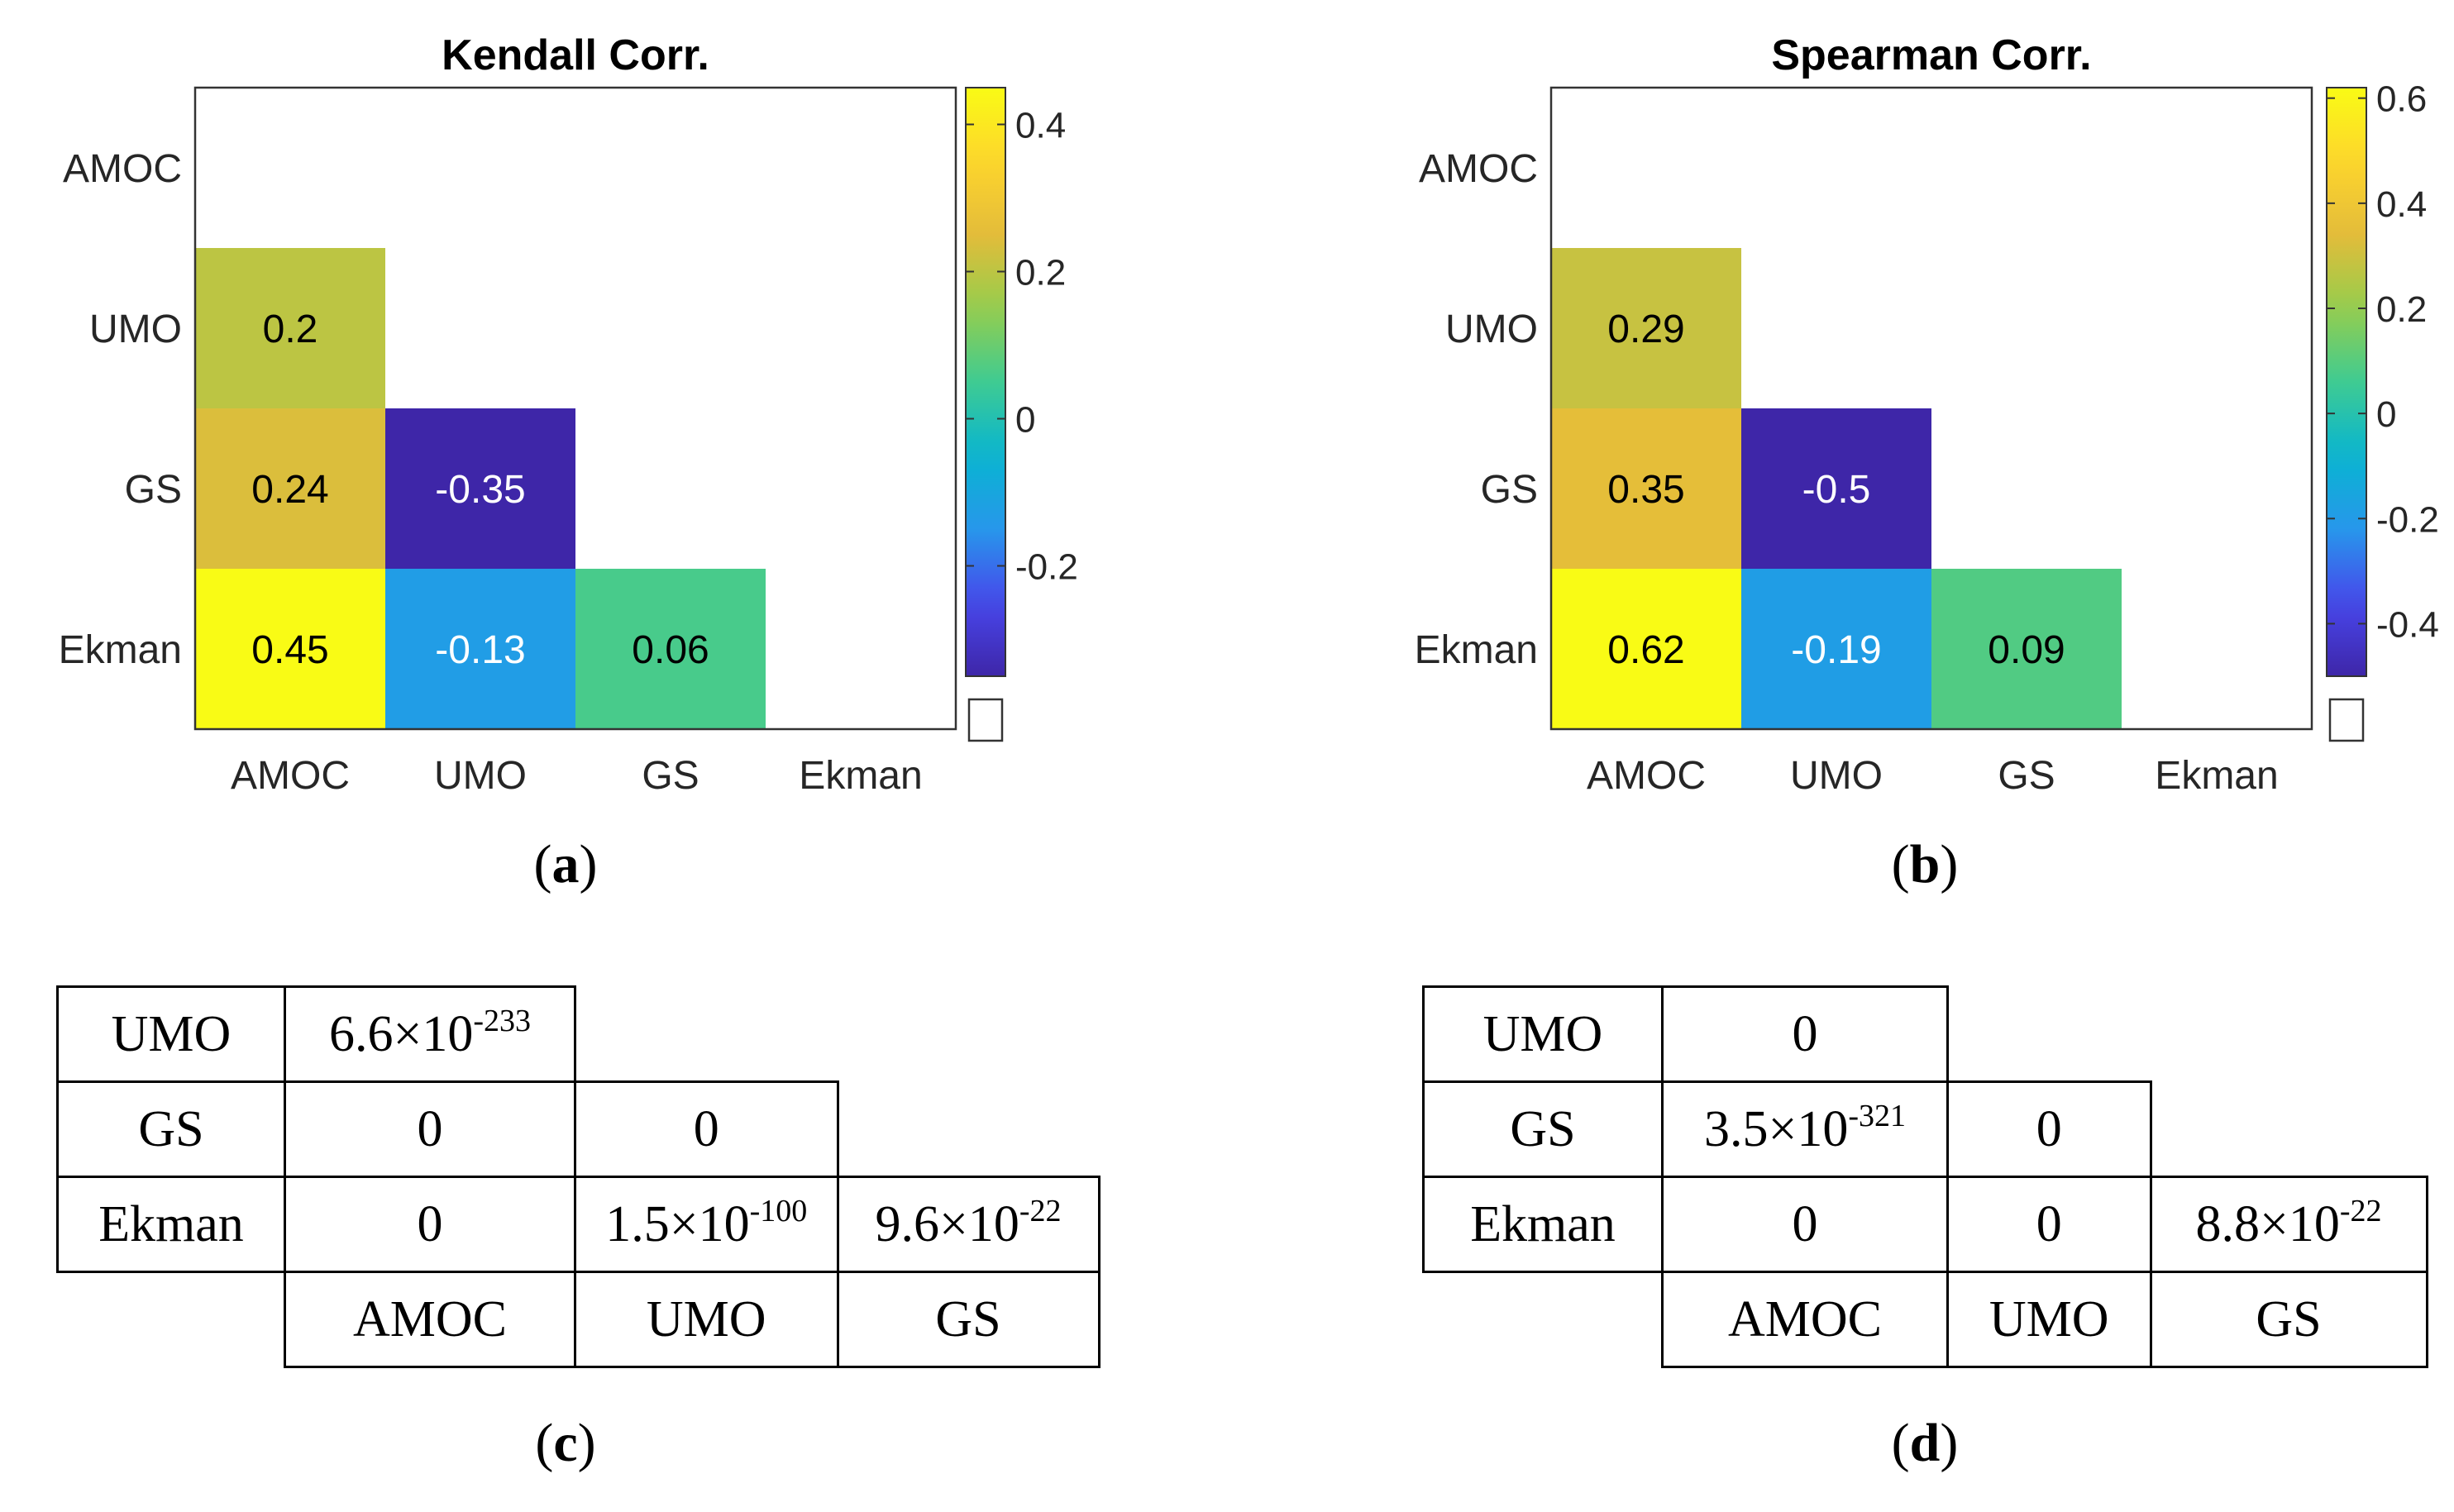 The width and height of the screenshot is (2454, 1512). Describe the element at coordinates (578, 1034) in the screenshot. I see `table-row: UMO 6.6×10-233` at that location.